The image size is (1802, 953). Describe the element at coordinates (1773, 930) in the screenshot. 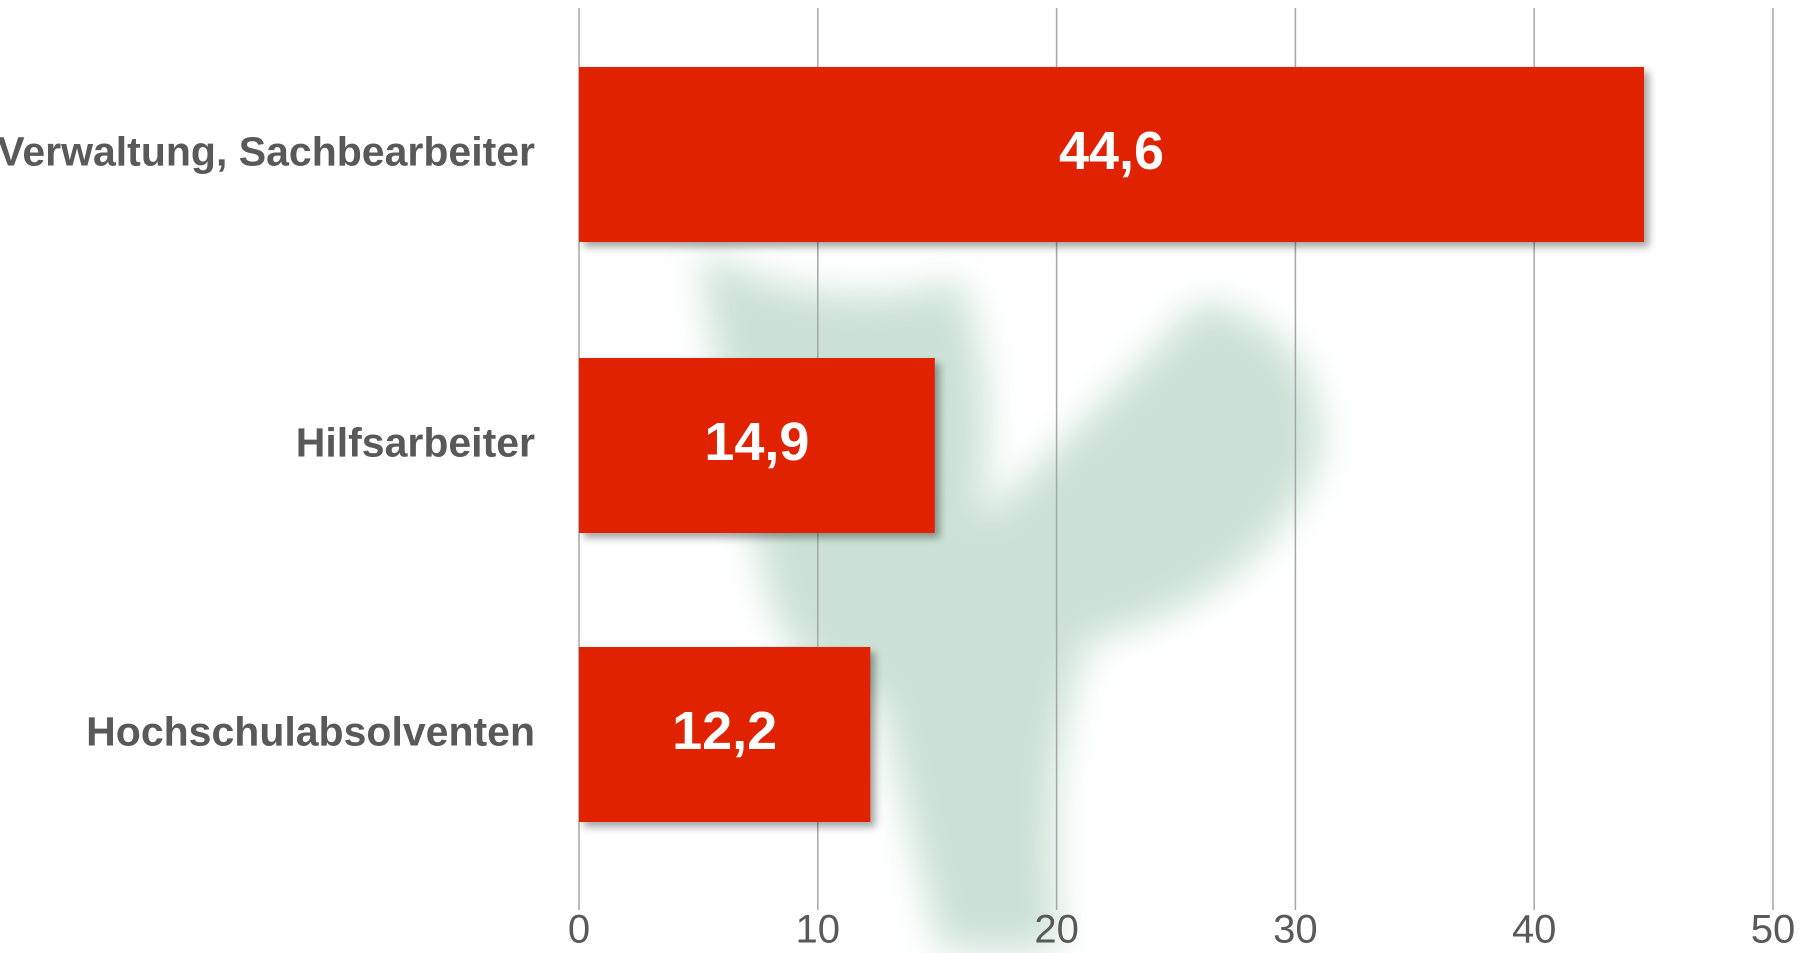

I see `x-tick-label: 50` at that location.